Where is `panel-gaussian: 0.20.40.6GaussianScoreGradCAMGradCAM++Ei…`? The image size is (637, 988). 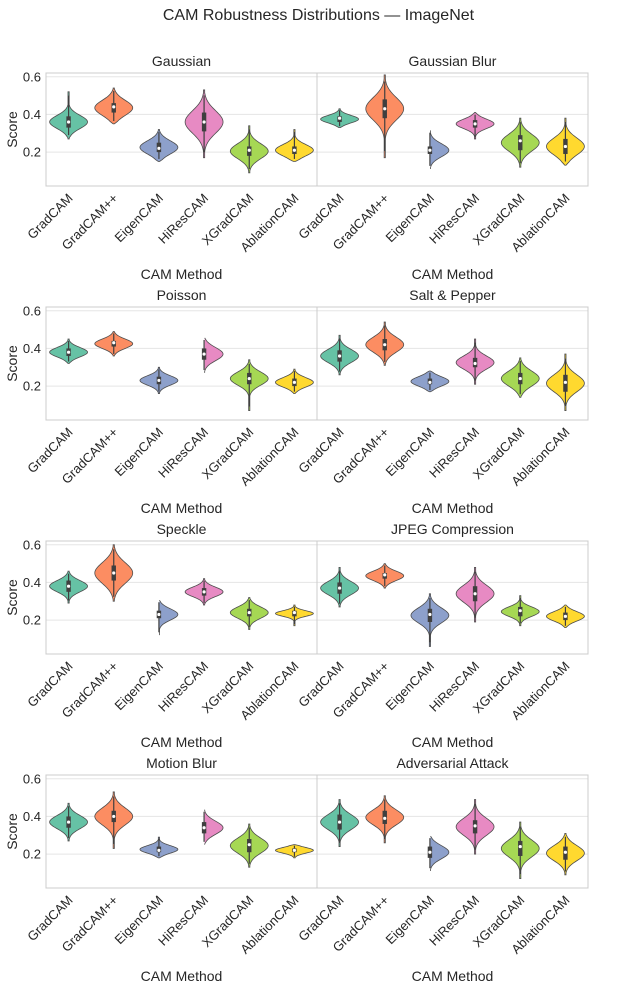 panel-gaussian: 0.20.40.6GaussianScoreGradCAMGradCAM++Ei… is located at coordinates (161, 167).